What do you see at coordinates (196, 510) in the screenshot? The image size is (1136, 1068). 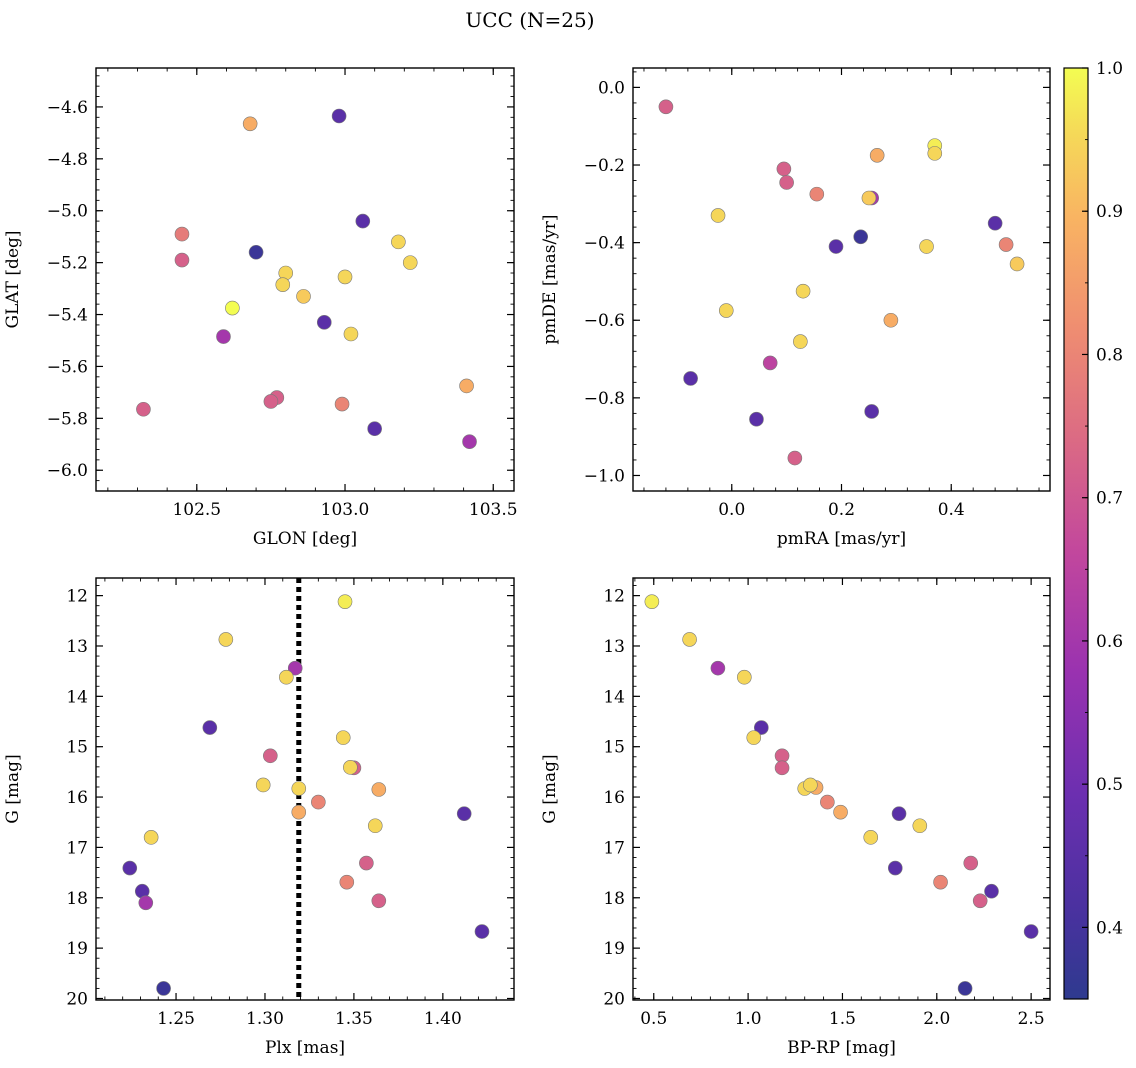 I see `x-tick-label: 102.5` at bounding box center [196, 510].